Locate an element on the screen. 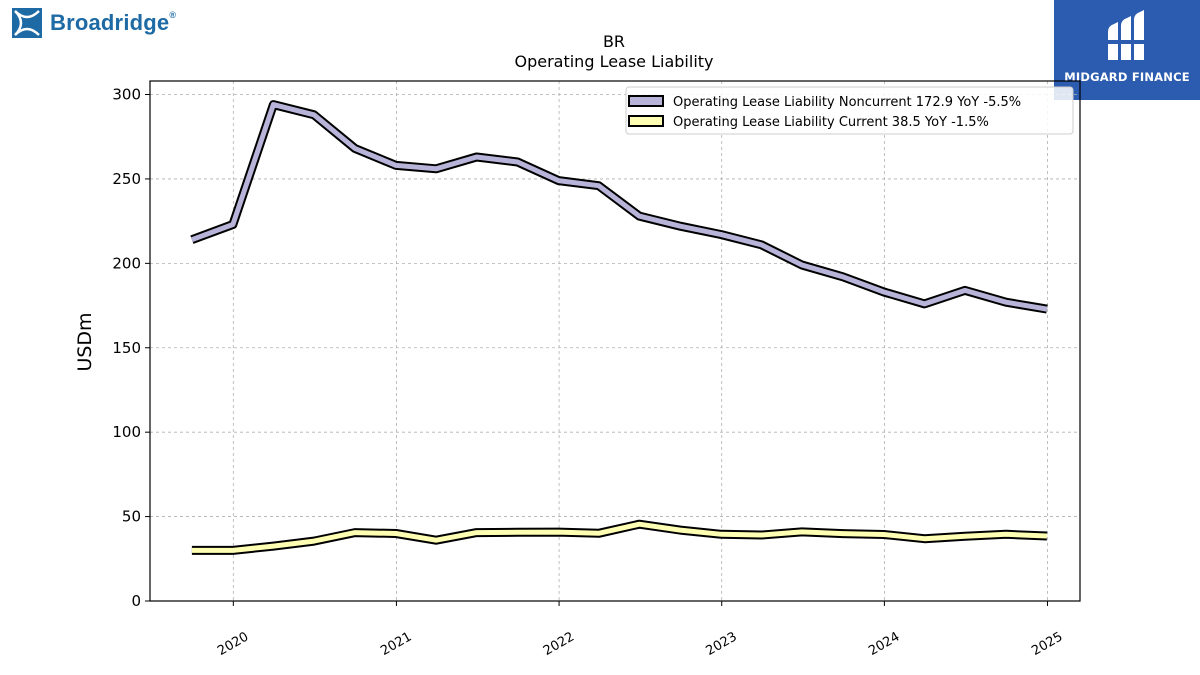  y-tick-label: 200 is located at coordinates (126, 263).